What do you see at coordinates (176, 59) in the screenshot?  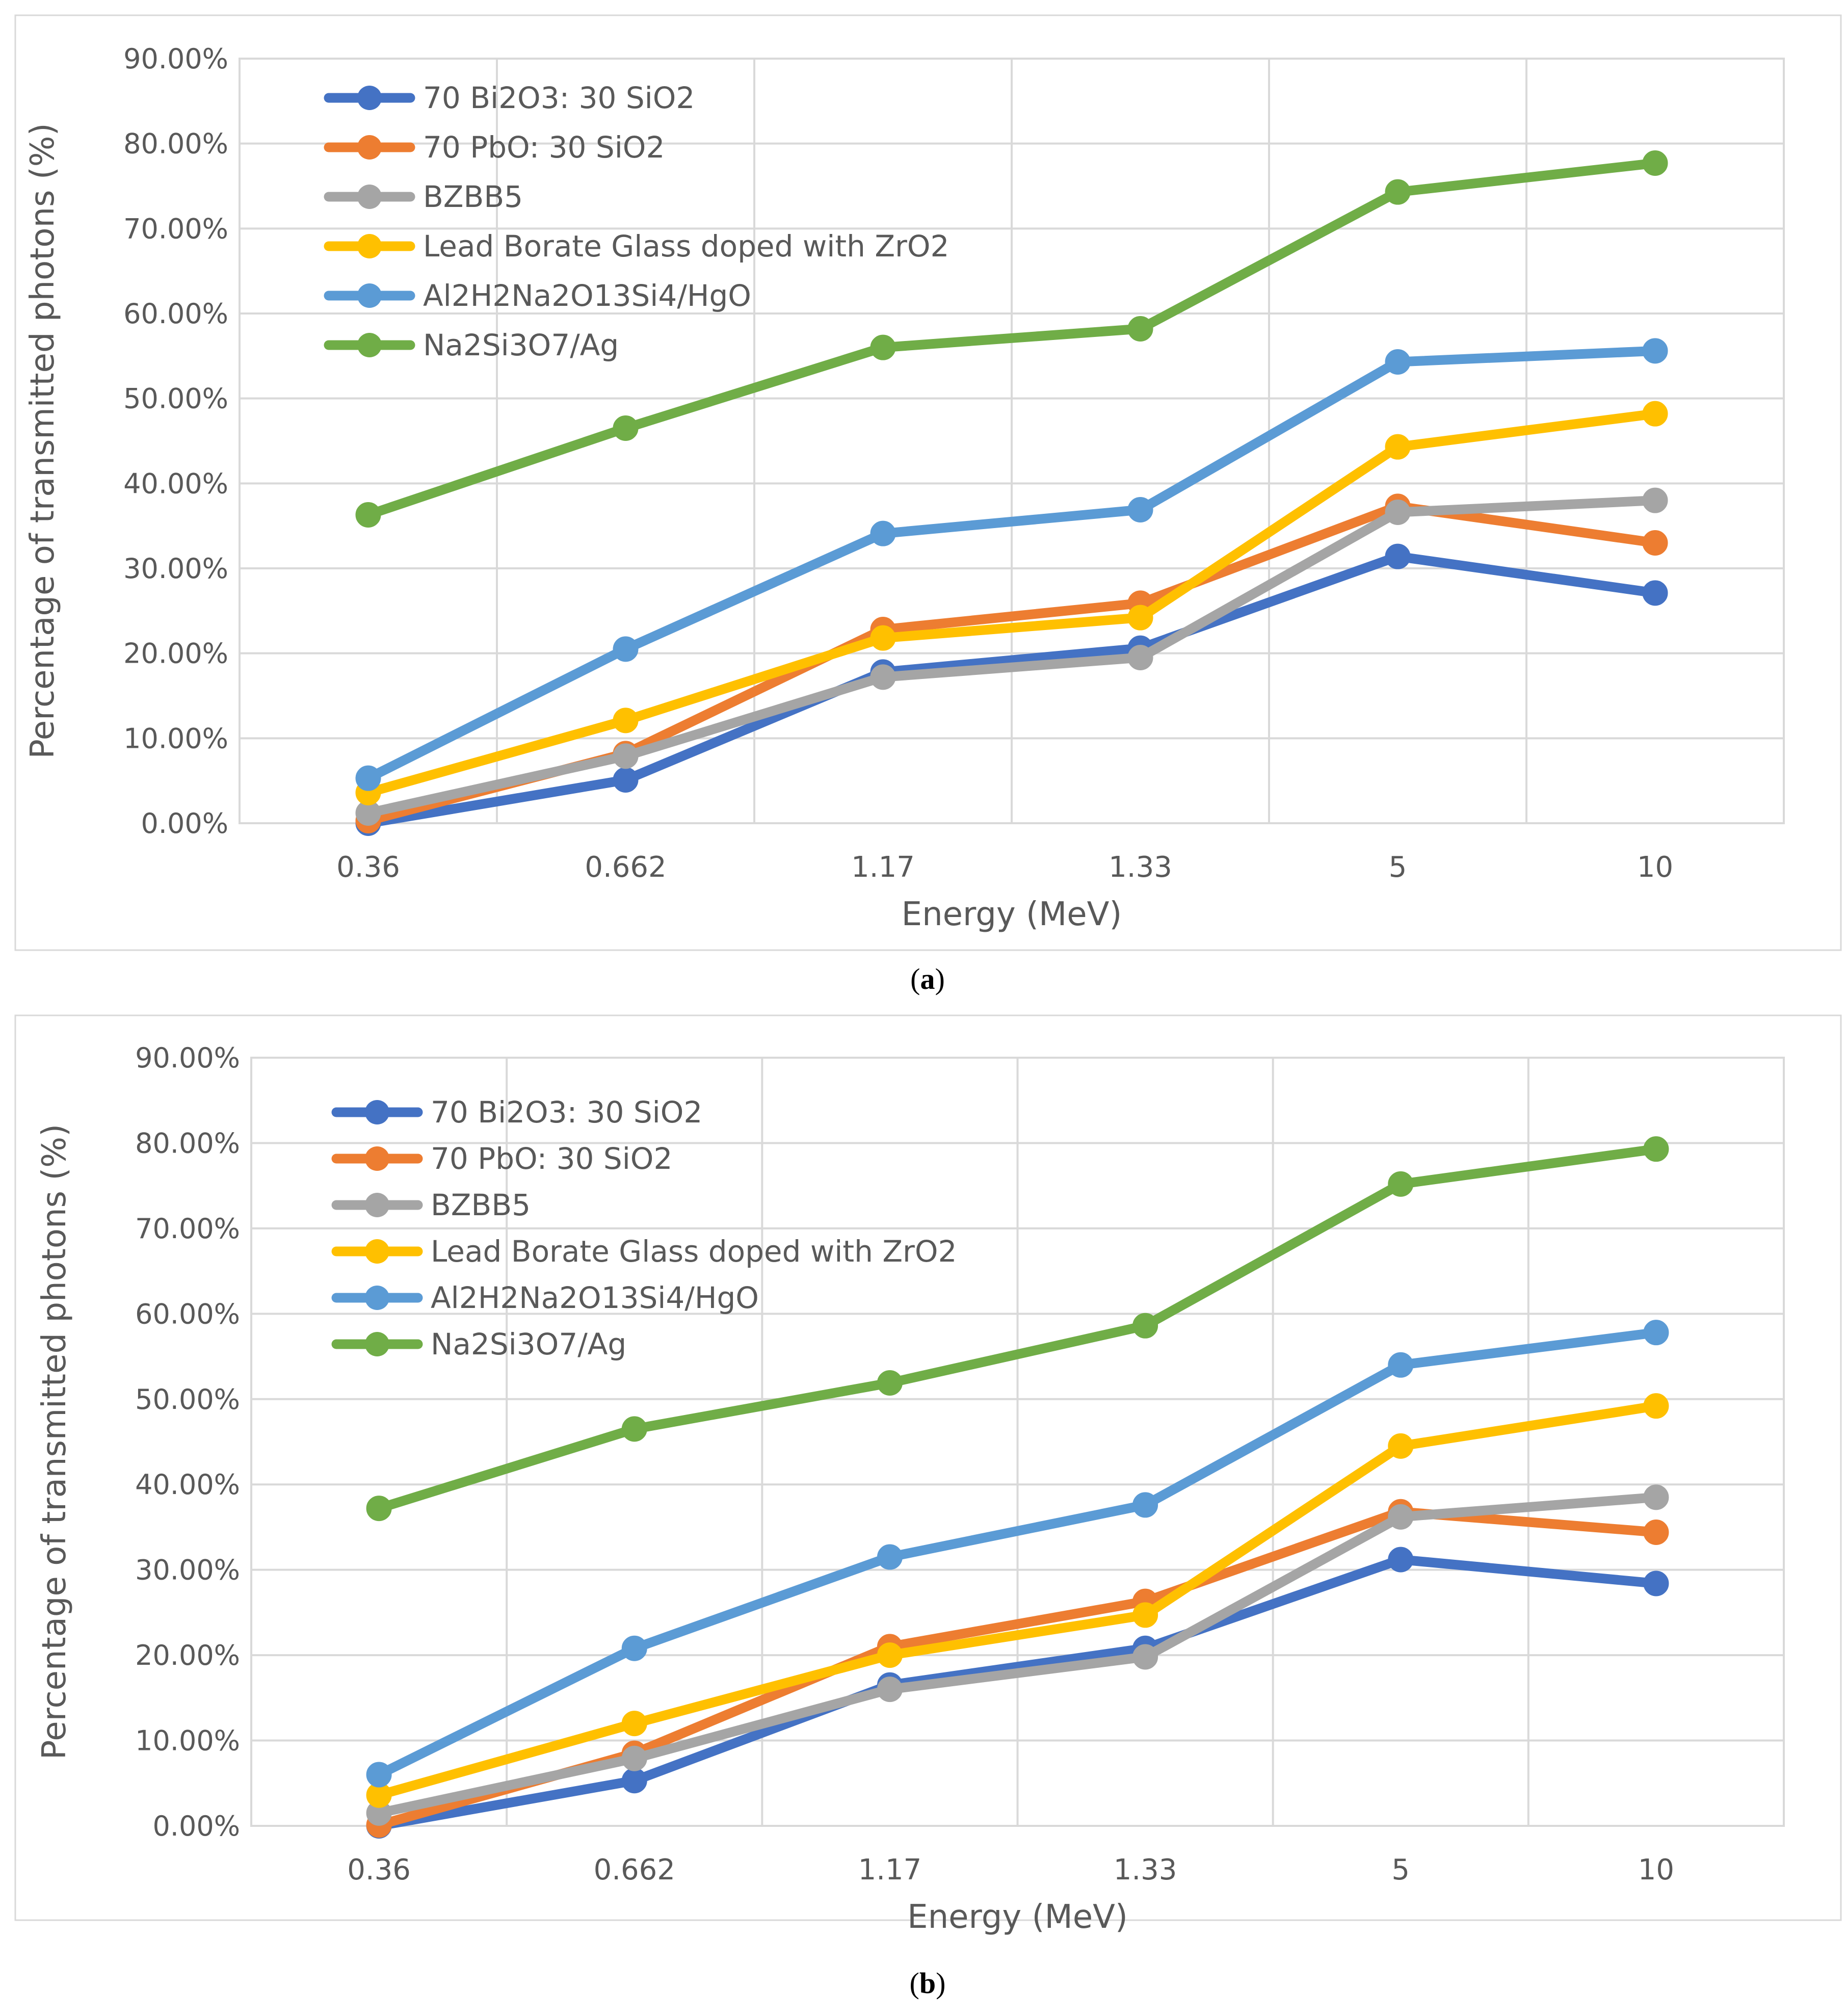 I see `y-tick-label: 90.00%` at bounding box center [176, 59].